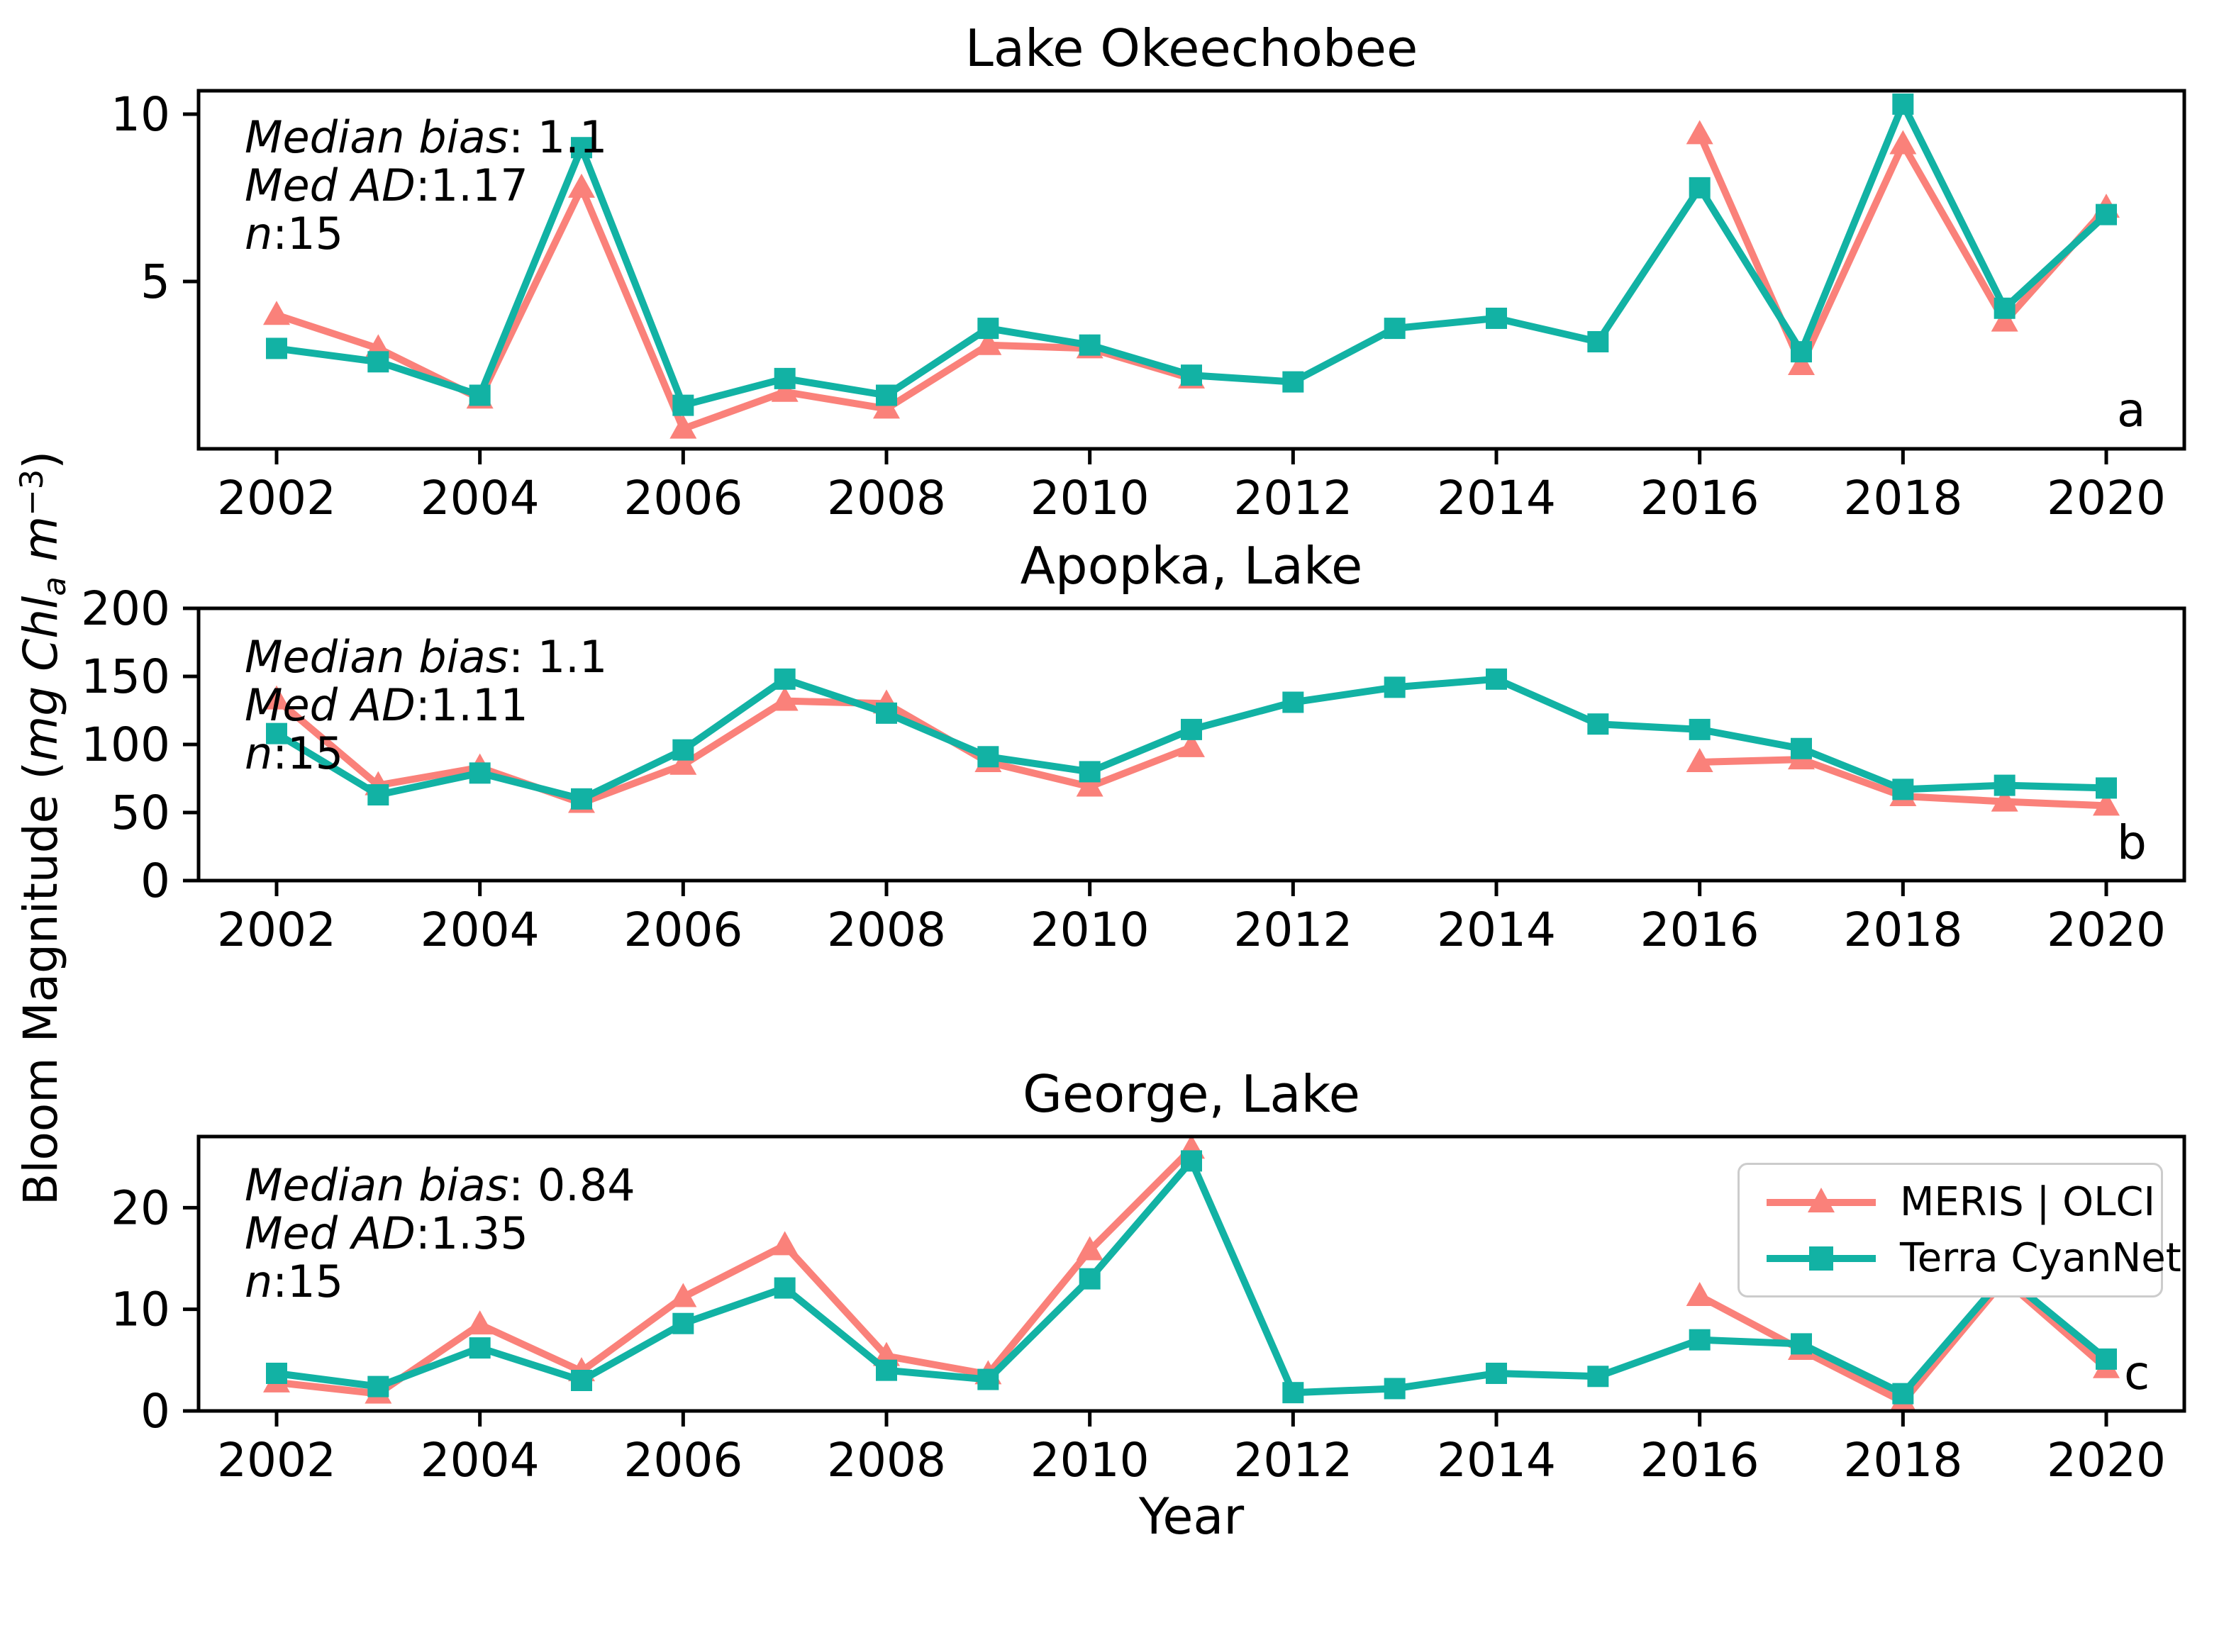 The width and height of the screenshot is (2224, 1652). Describe the element at coordinates (140, 1310) in the screenshot. I see `y-tick-label: 10` at that location.